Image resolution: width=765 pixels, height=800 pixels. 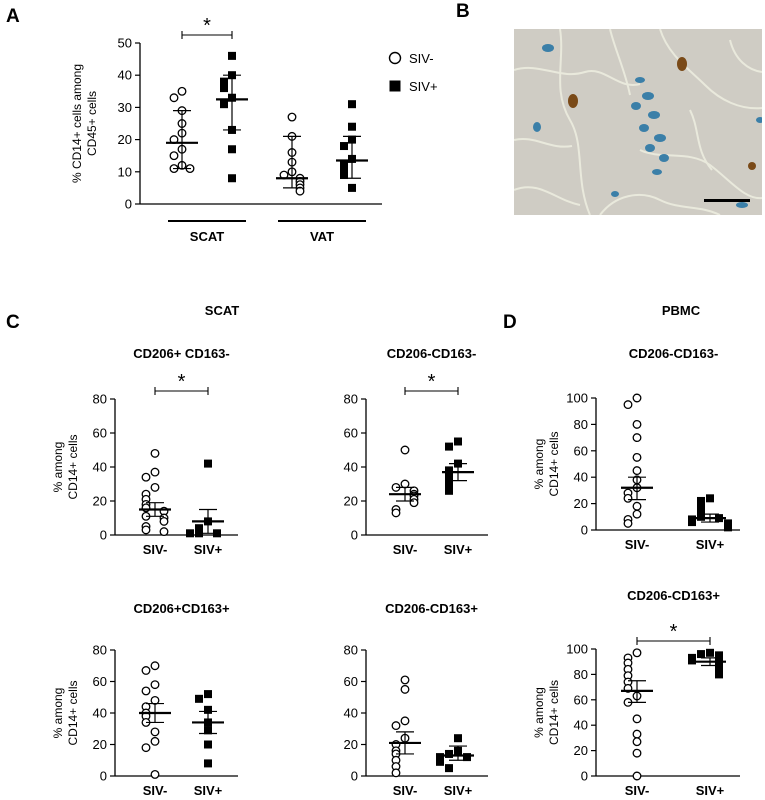 What do you see at coordinates (710, 790) in the screenshot?
I see `x-tick-label: SIV+` at bounding box center [710, 790].